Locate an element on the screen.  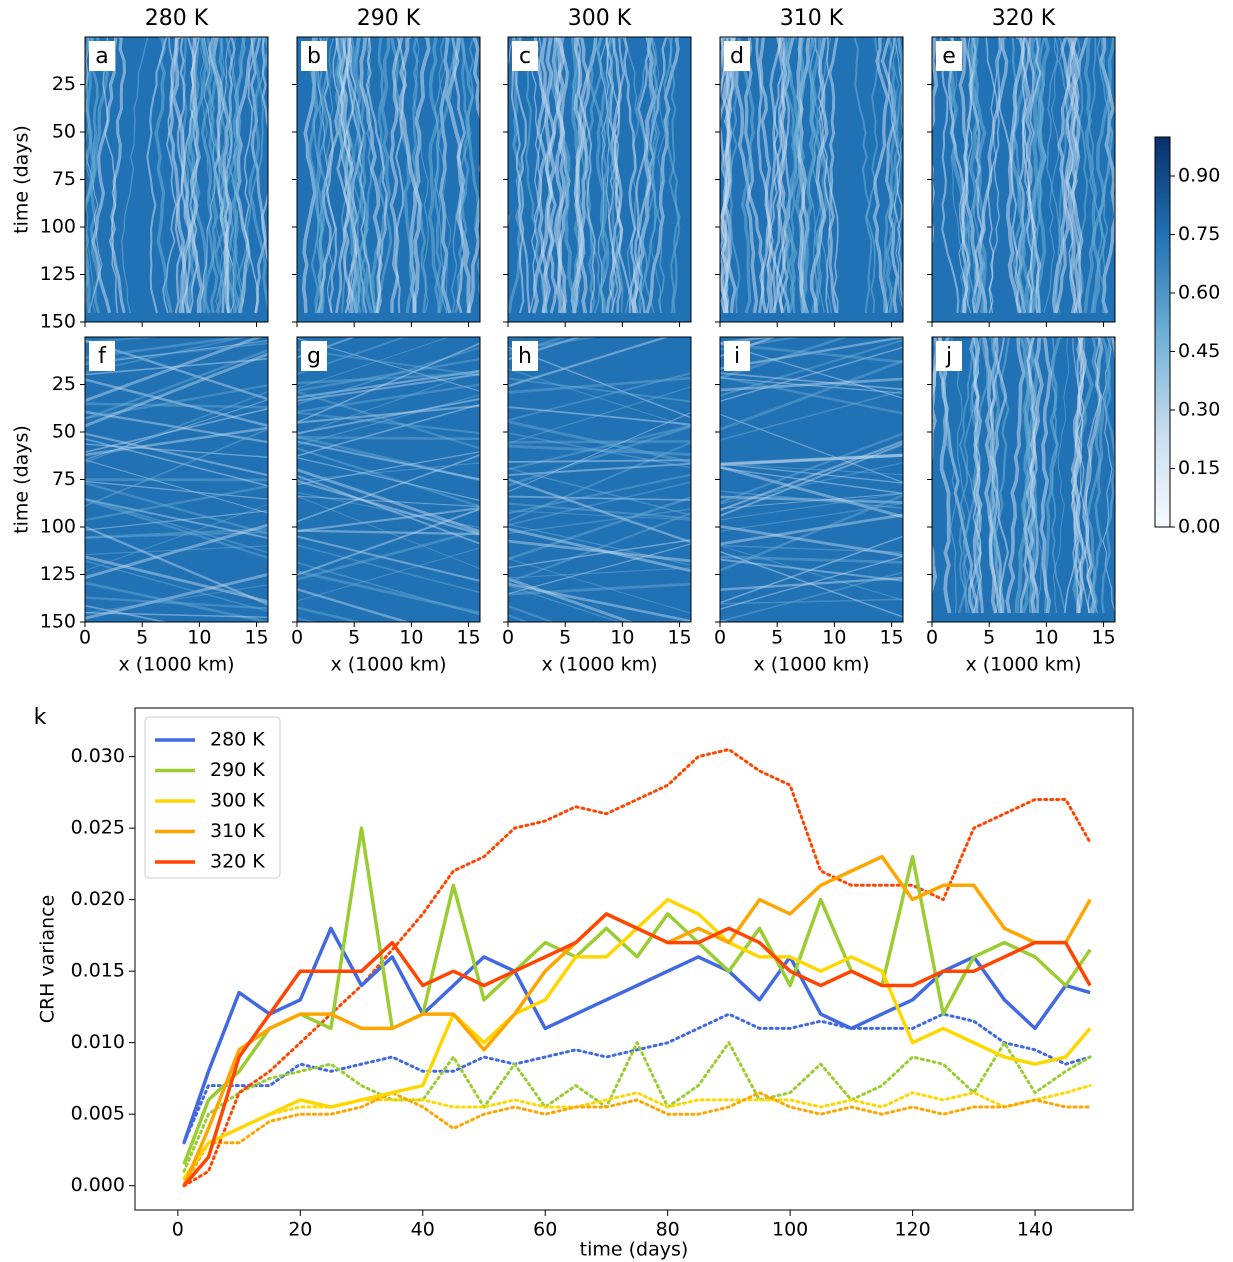
panel-letter: k is located at coordinates (40, 717).